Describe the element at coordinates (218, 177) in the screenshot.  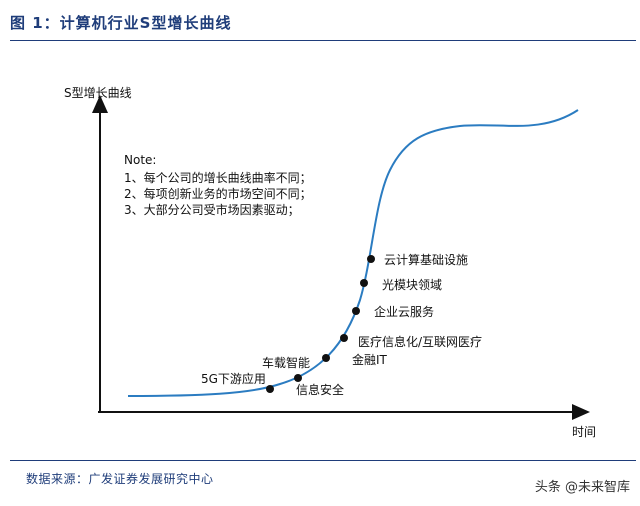
I see `note-line-1: 1、每个公司的增长曲线曲率不同；` at that location.